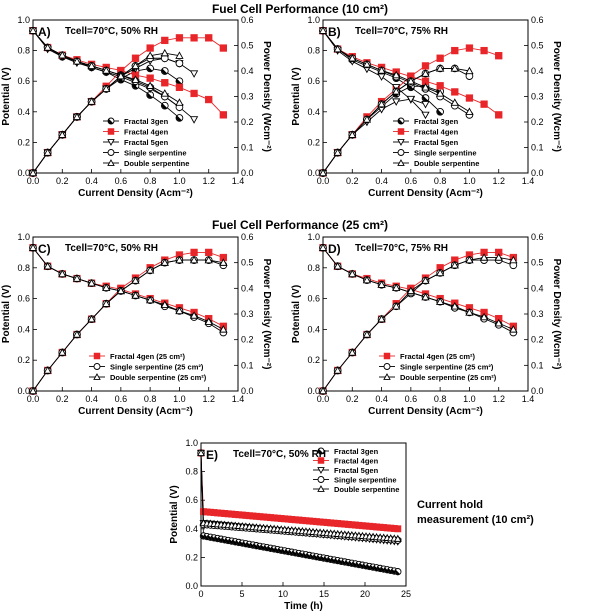 The image size is (600, 614). What do you see at coordinates (247, 122) in the screenshot?
I see `y2-tick-label: 0.2` at bounding box center [247, 122].